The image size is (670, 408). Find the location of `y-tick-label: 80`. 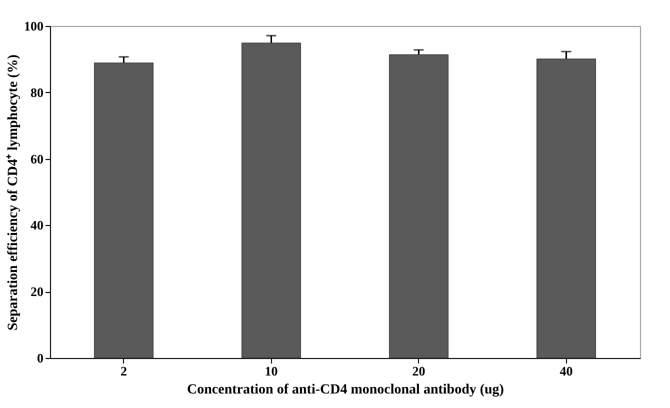

y-tick-label: 80 is located at coordinates (37, 92).